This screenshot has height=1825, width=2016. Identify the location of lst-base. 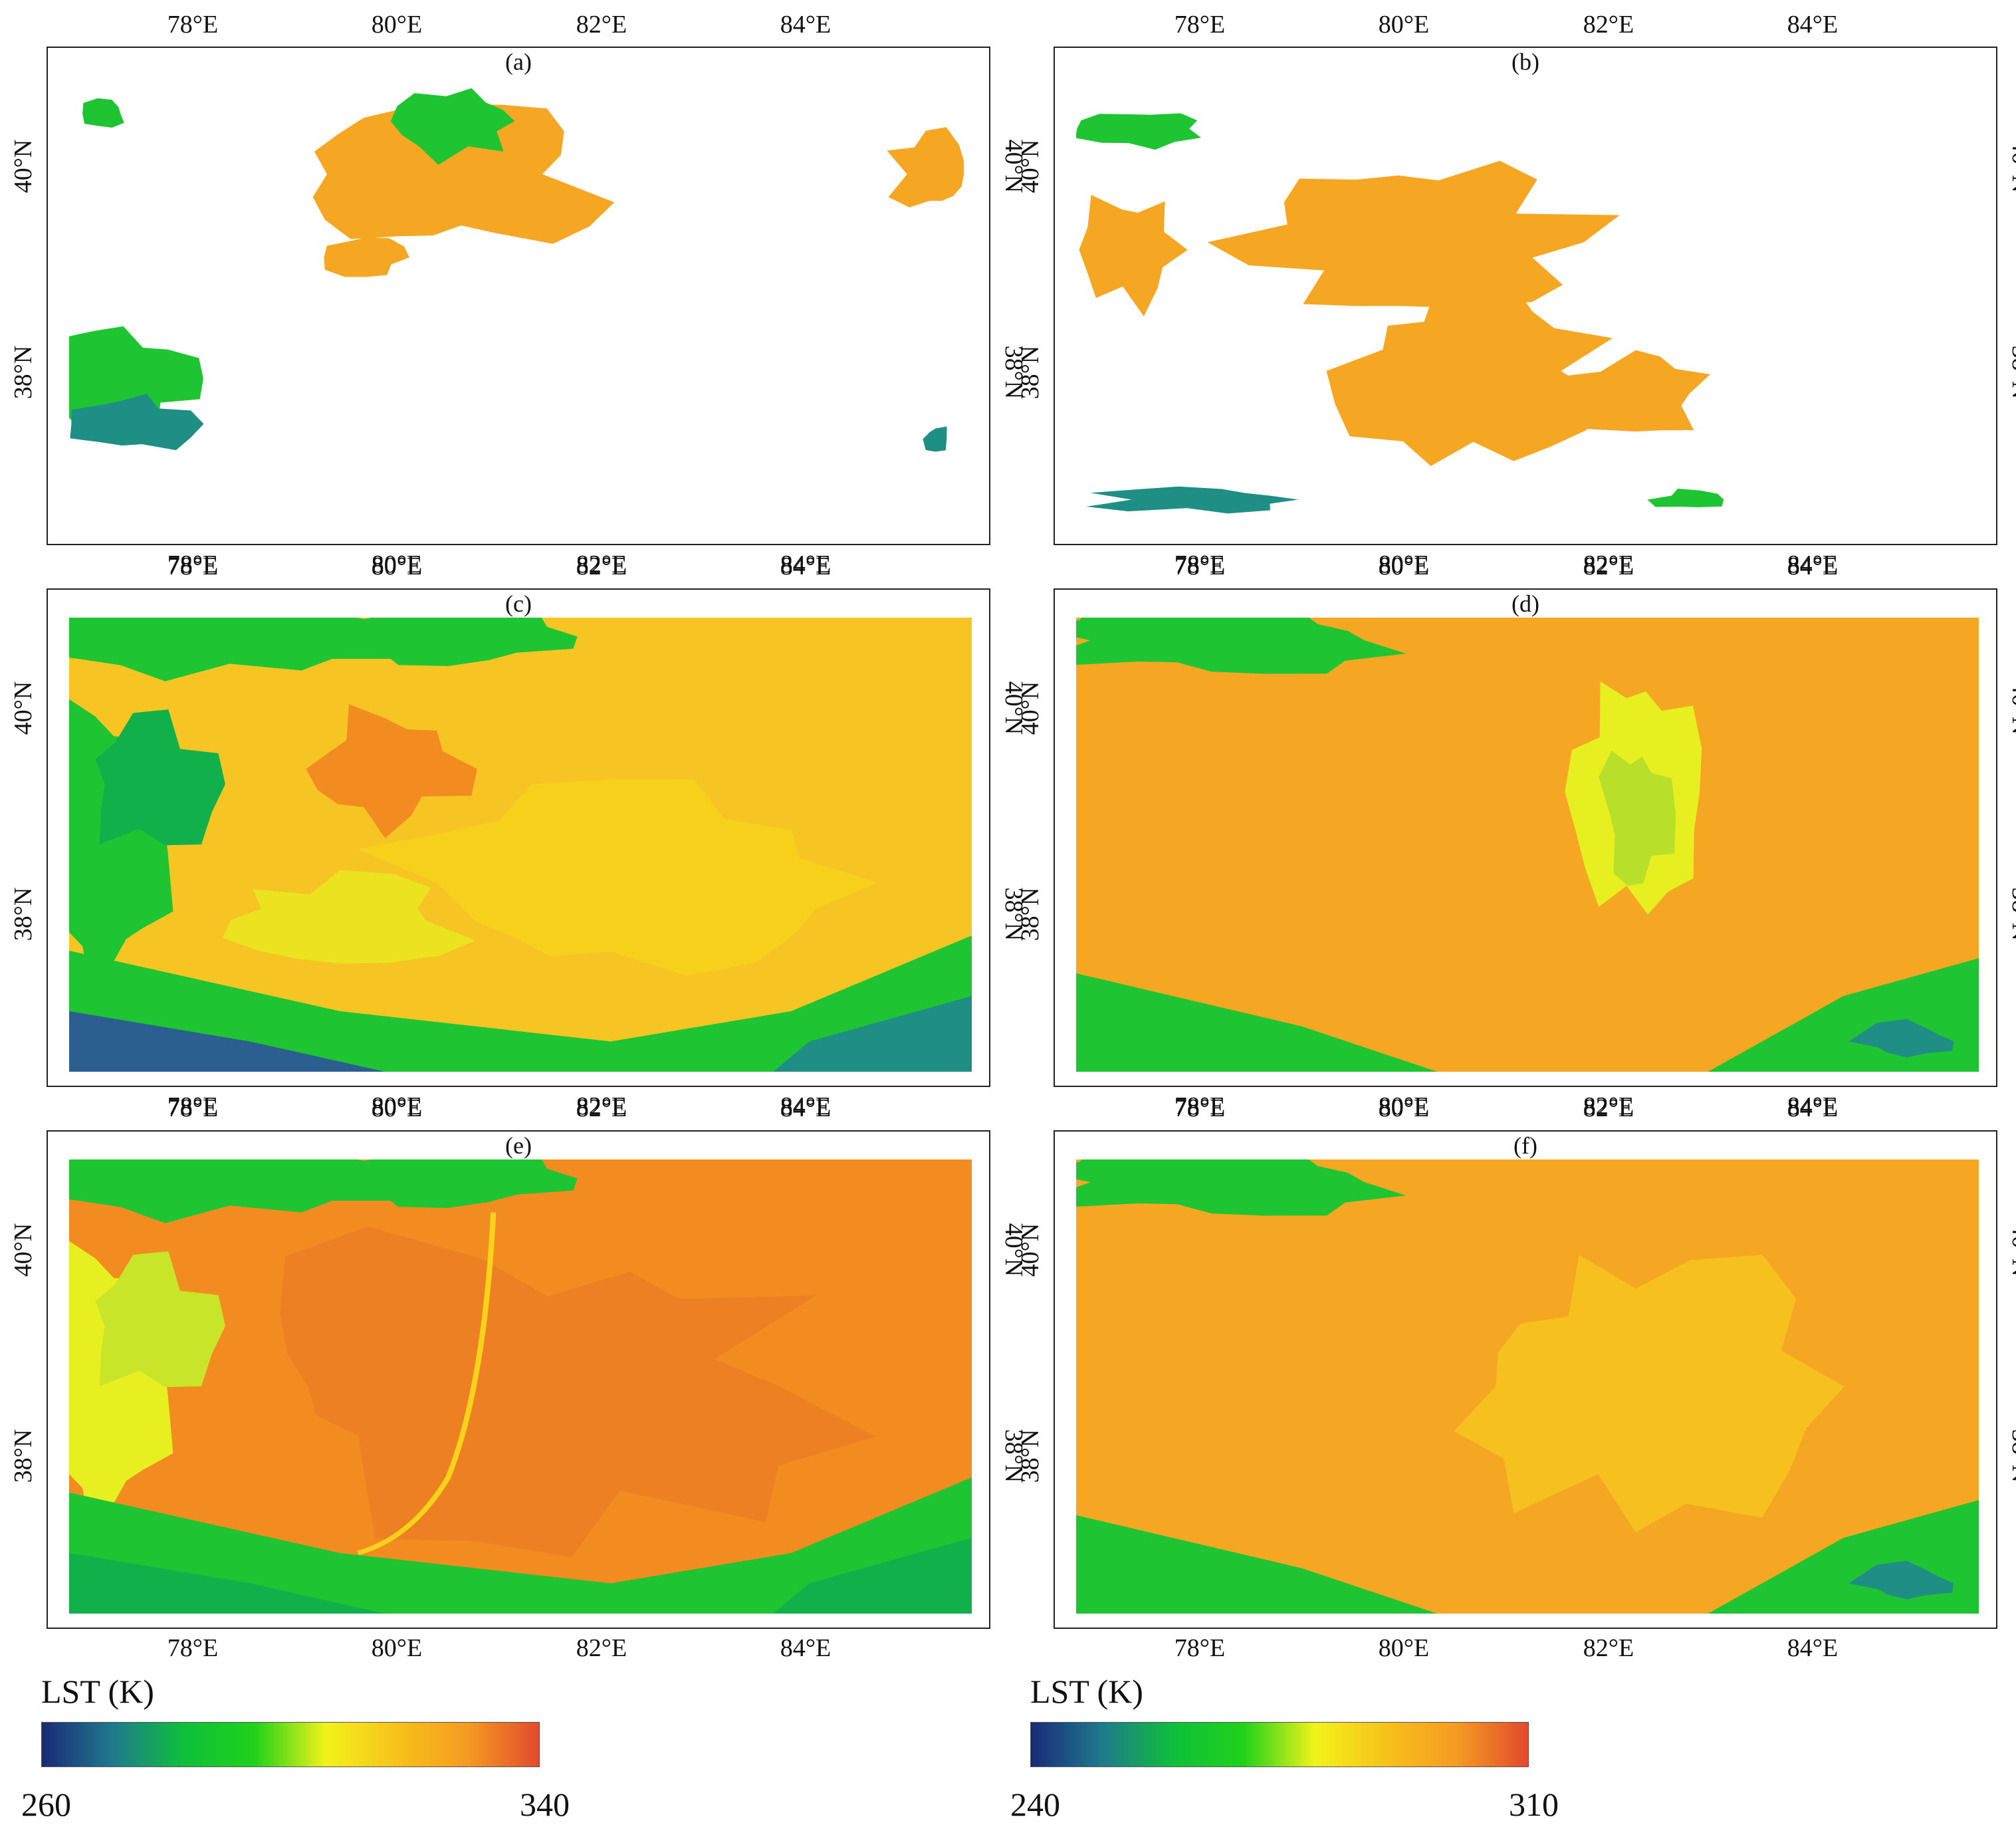
(1527, 845).